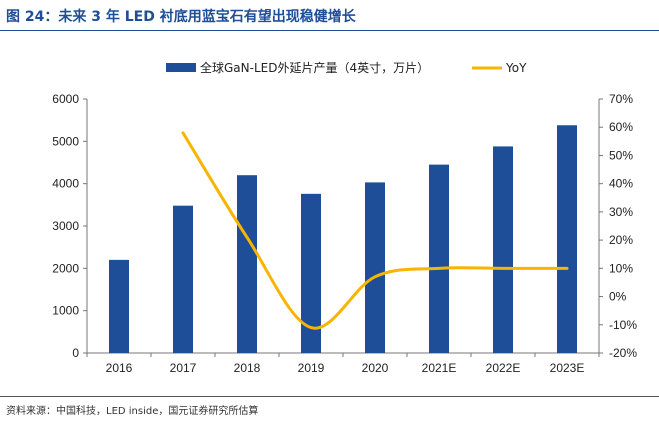 Image resolution: width=659 pixels, height=424 pixels. What do you see at coordinates (621, 212) in the screenshot?
I see `y-right-tick-label: 30%` at bounding box center [621, 212].